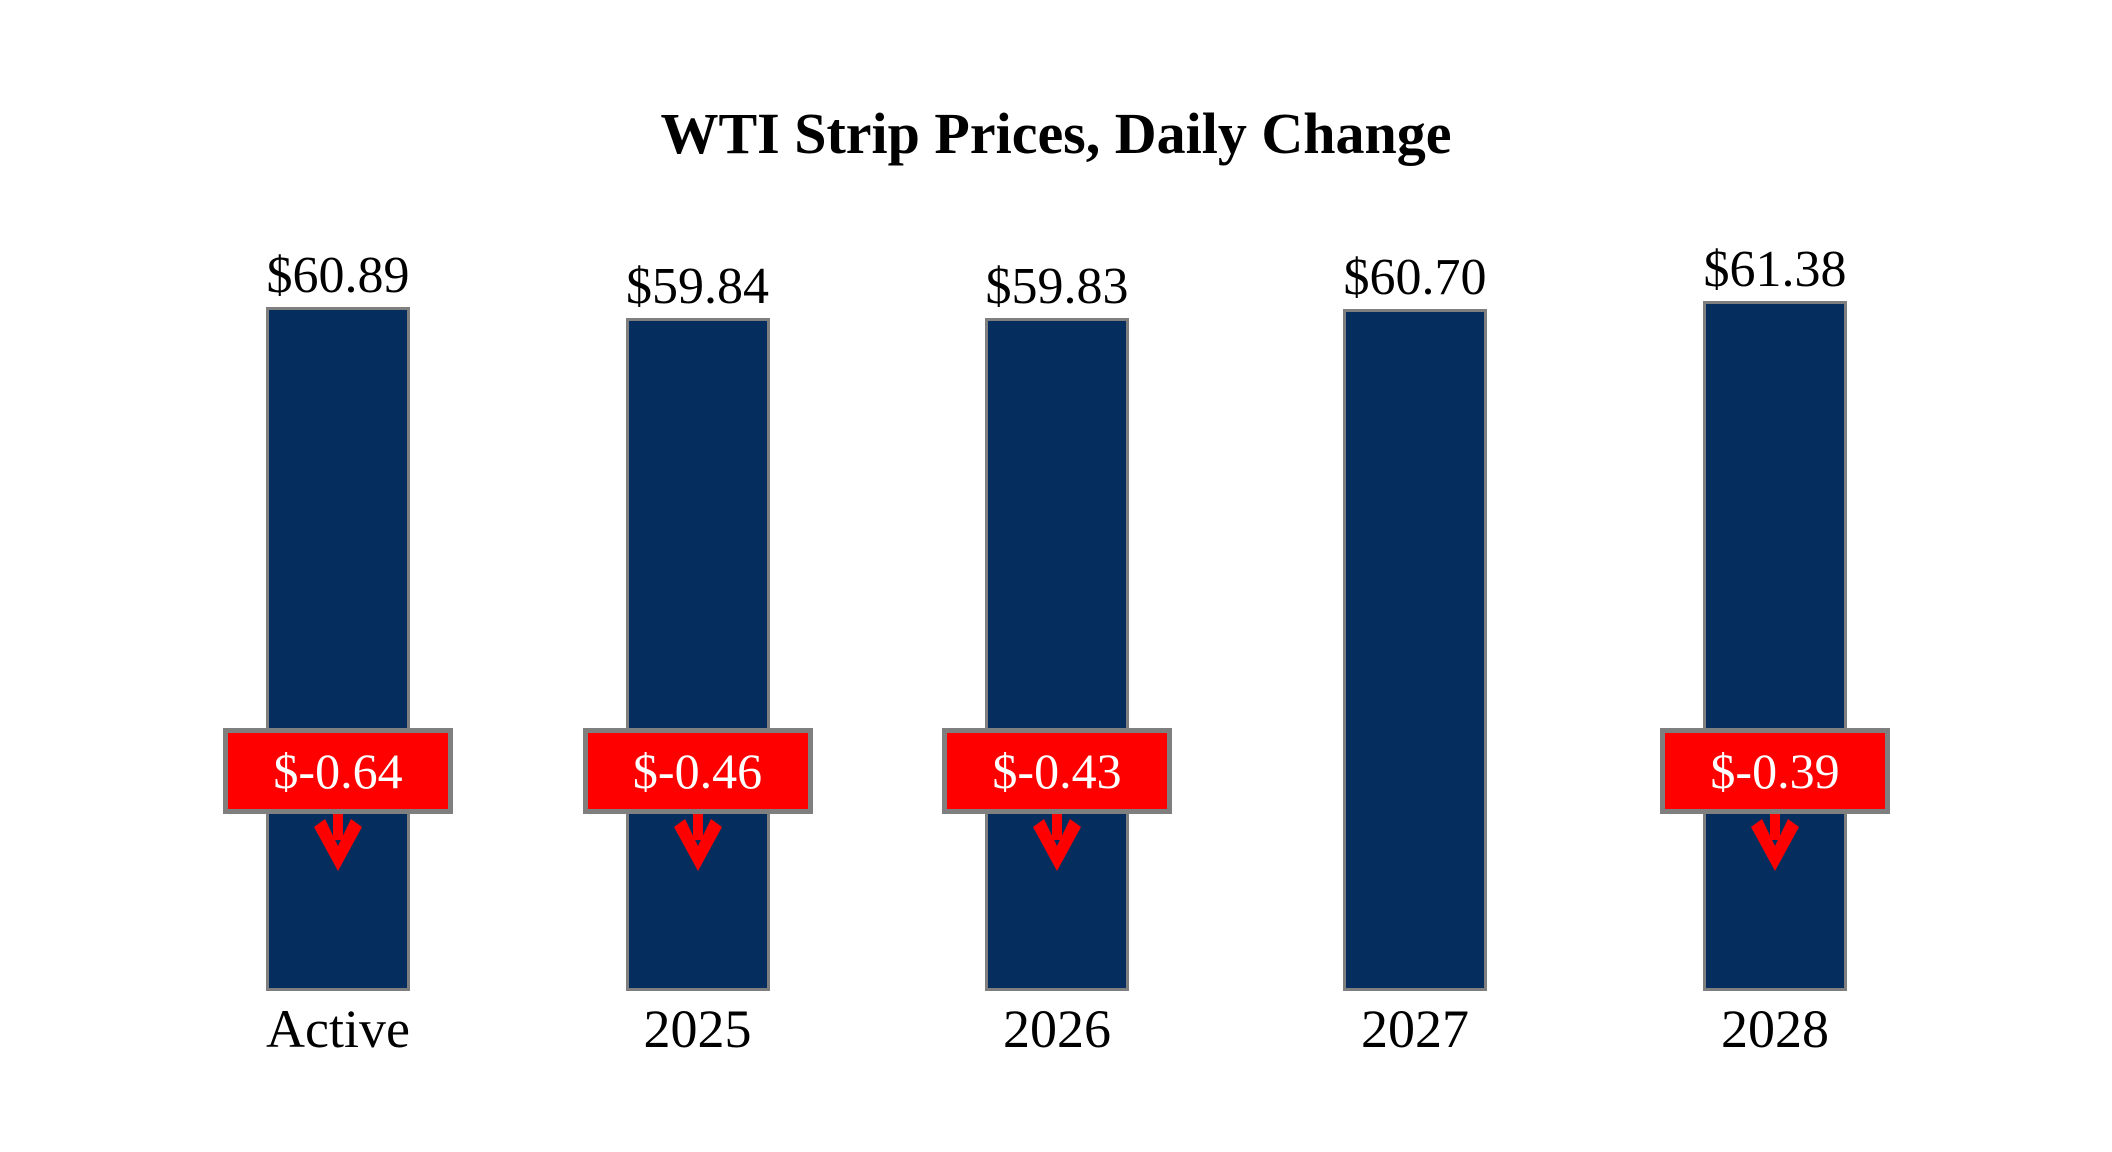 This screenshot has height=1152, width=2112. Describe the element at coordinates (1057, 1029) in the screenshot. I see `category-label: 2026` at that location.